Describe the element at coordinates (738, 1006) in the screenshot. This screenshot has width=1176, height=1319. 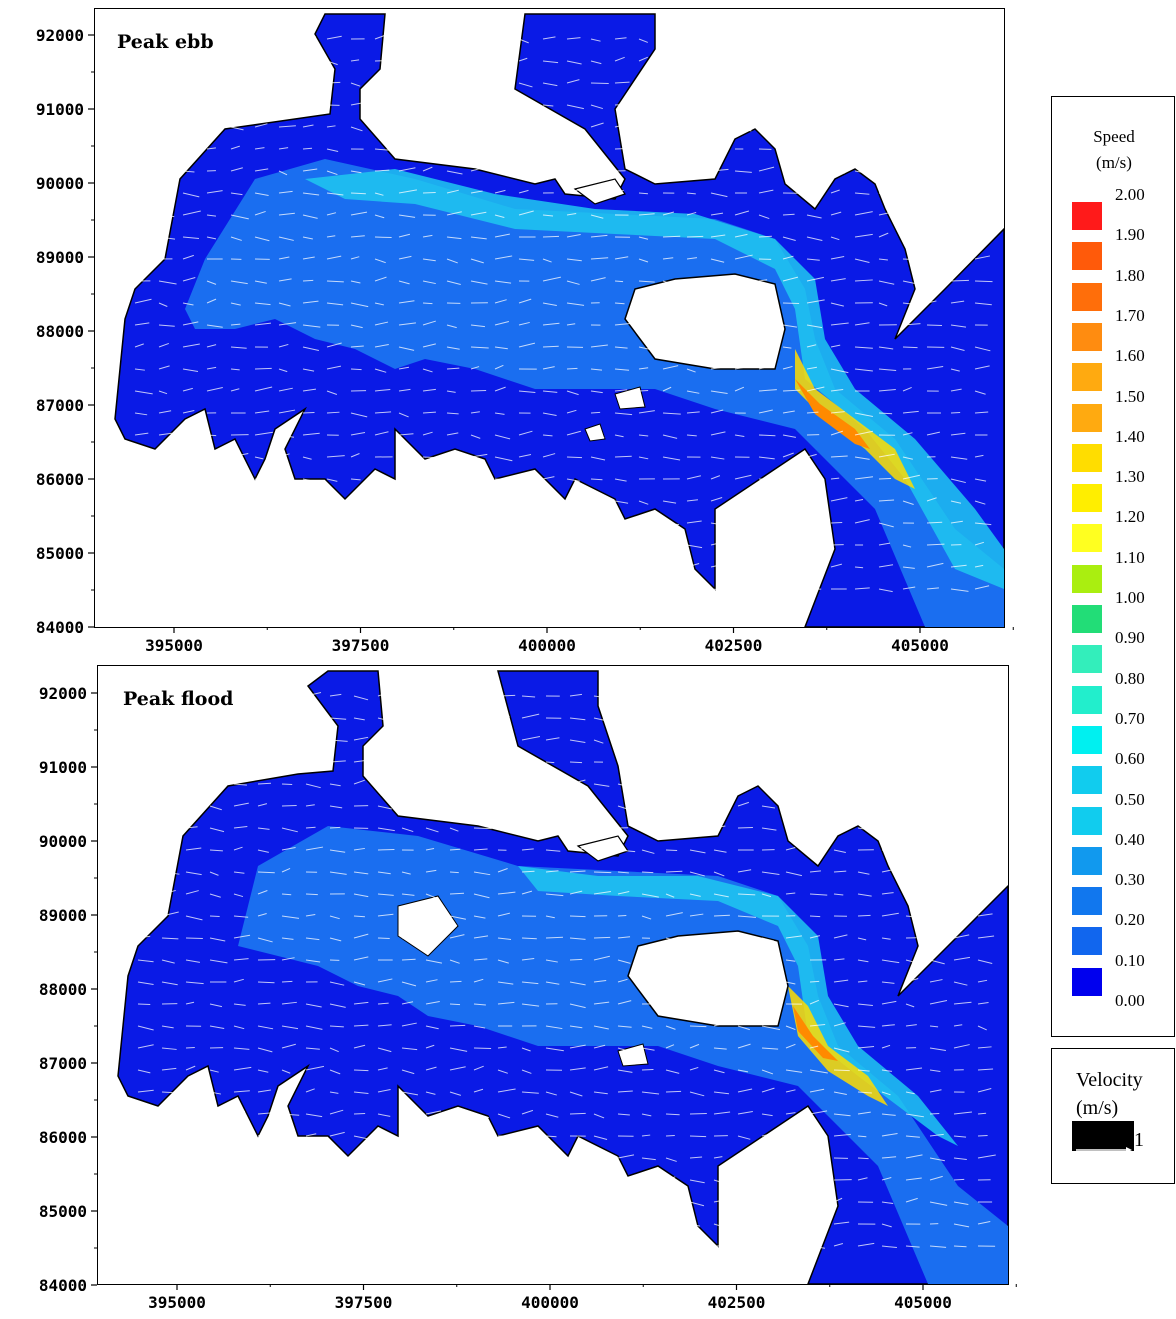
I see `fast-channel` at that location.